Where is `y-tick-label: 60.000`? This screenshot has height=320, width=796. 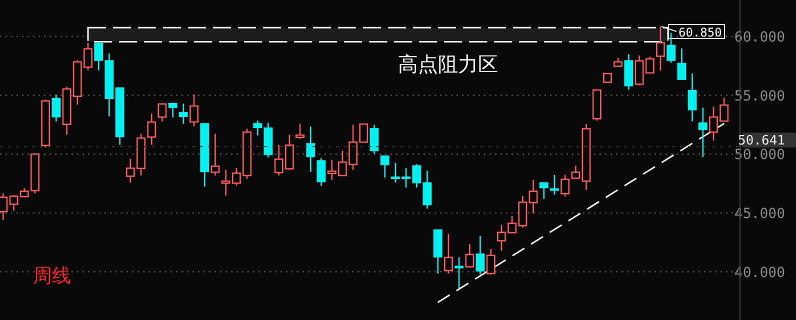 y-tick-label: 60.000 is located at coordinates (759, 37).